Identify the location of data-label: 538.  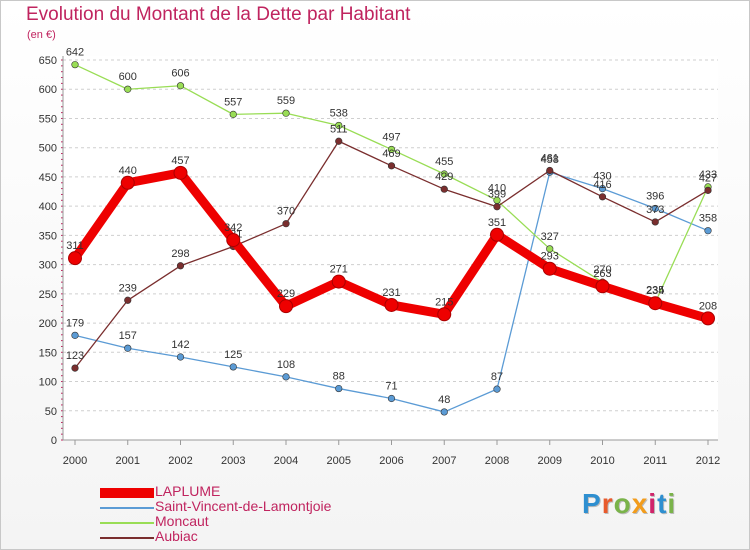
(339, 113).